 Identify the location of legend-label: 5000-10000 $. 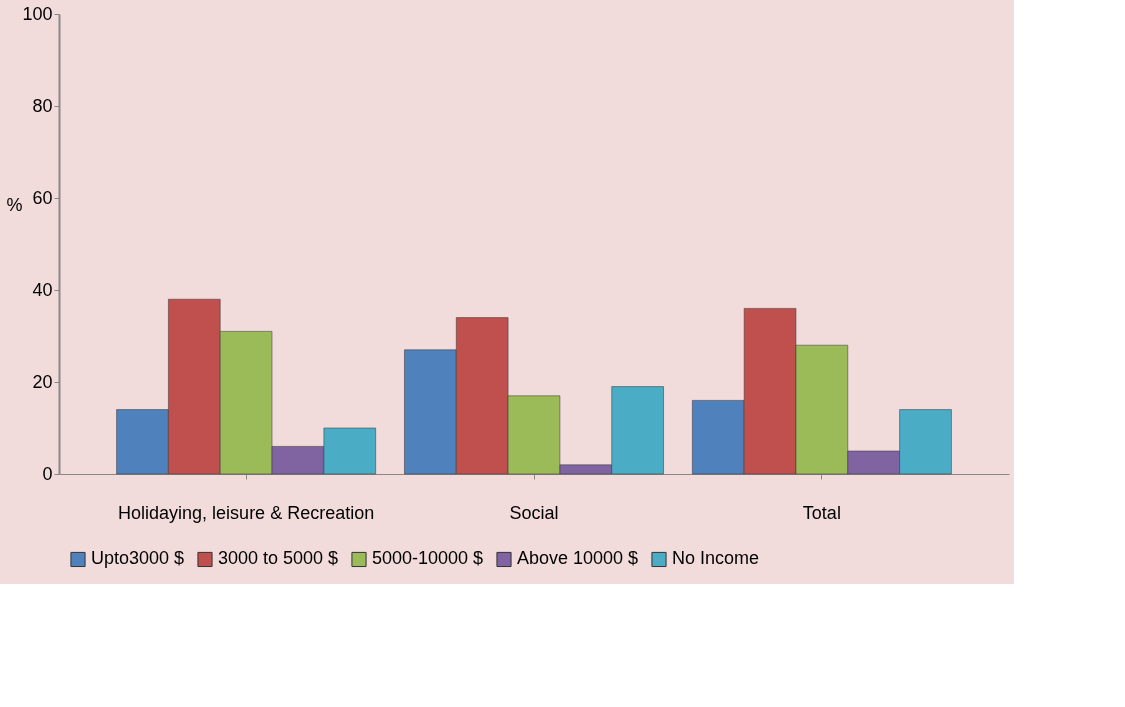
(428, 558).